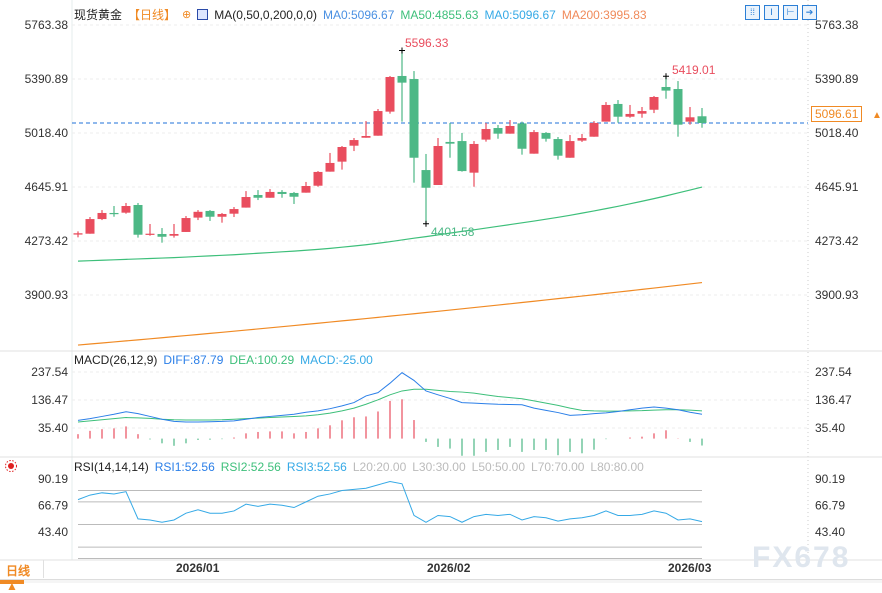 This screenshot has width=882, height=593. I want to click on high-annotation: 5596.33 5419.01 4401.58, so click(560, 137).